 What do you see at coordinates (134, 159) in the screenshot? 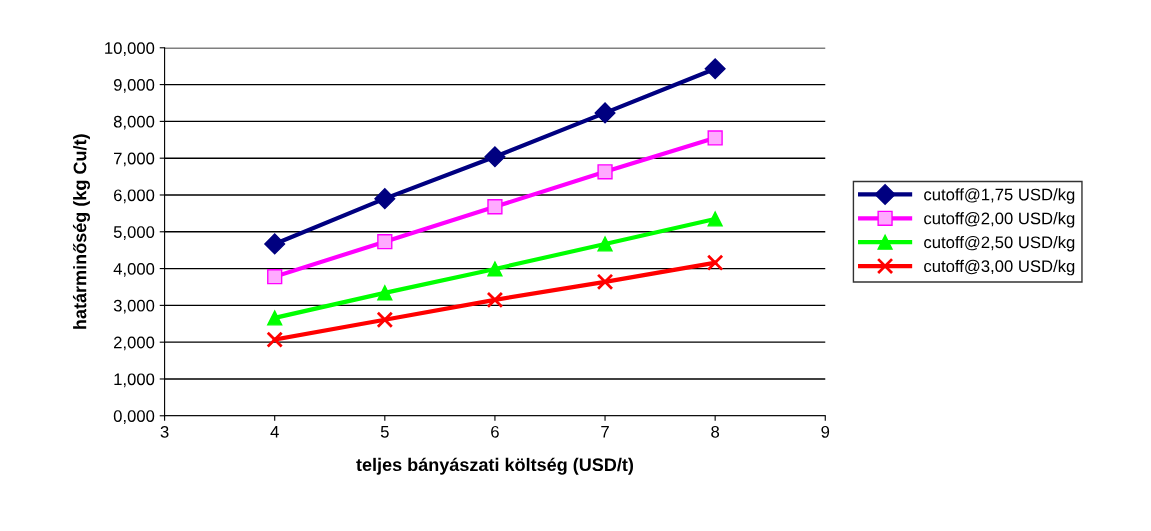
I see `y-tick-label: 7,000` at bounding box center [134, 159].